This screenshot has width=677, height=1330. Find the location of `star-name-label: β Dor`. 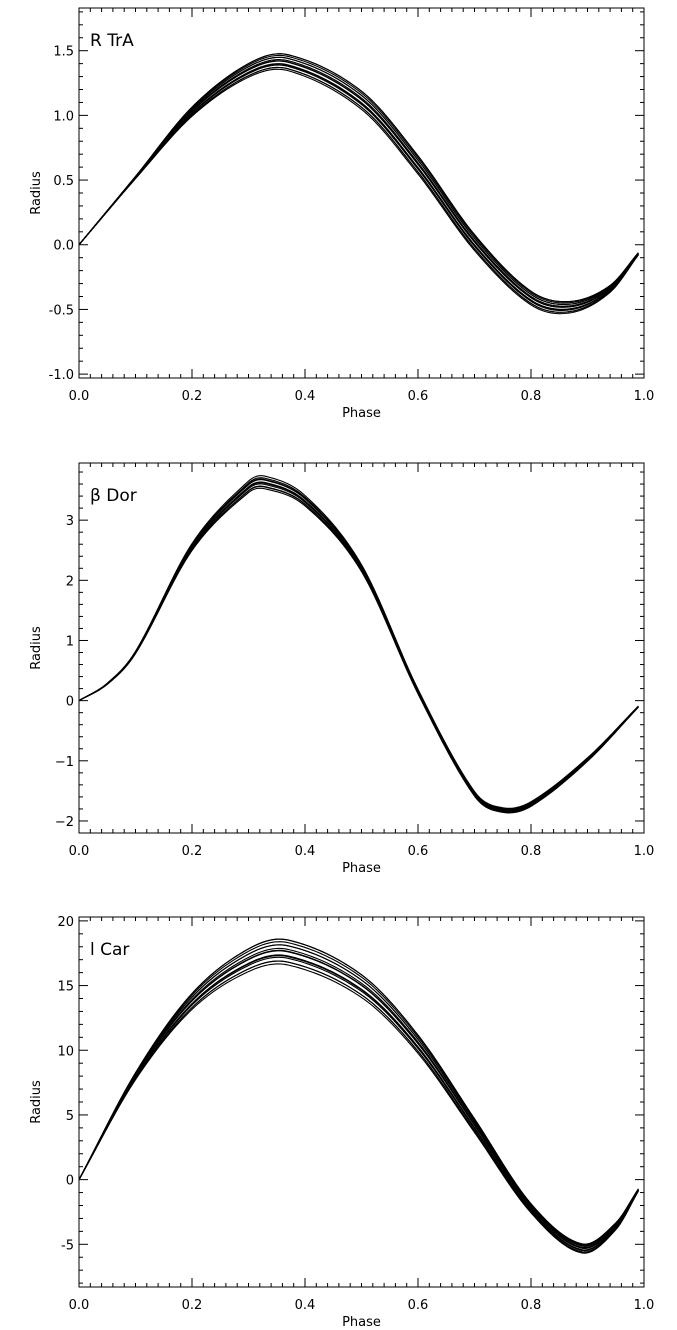

star-name-label: β Dor is located at coordinates (113, 496).